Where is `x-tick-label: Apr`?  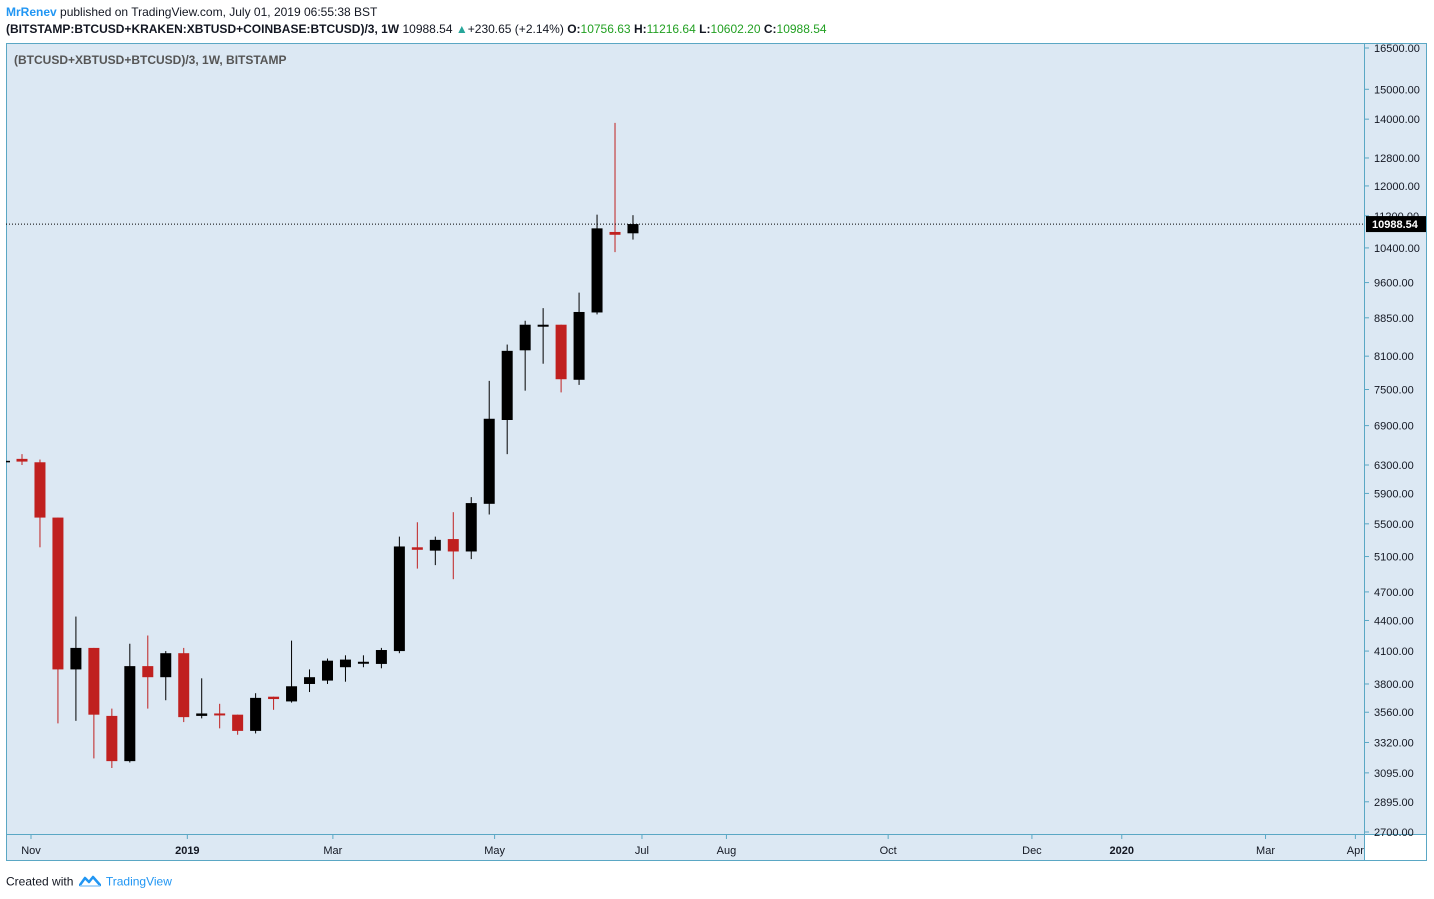 x-tick-label: Apr is located at coordinates (1355, 851).